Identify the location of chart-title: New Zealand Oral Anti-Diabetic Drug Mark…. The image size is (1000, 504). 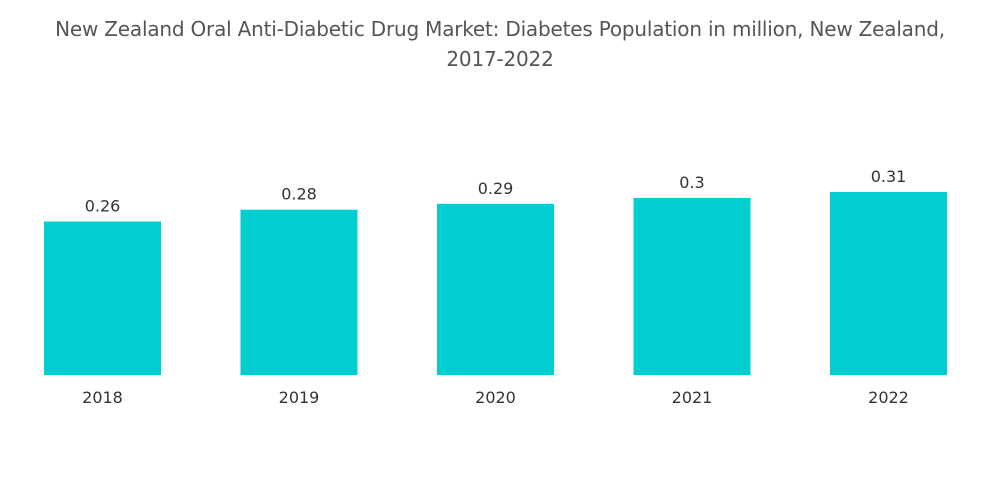
(500, 44).